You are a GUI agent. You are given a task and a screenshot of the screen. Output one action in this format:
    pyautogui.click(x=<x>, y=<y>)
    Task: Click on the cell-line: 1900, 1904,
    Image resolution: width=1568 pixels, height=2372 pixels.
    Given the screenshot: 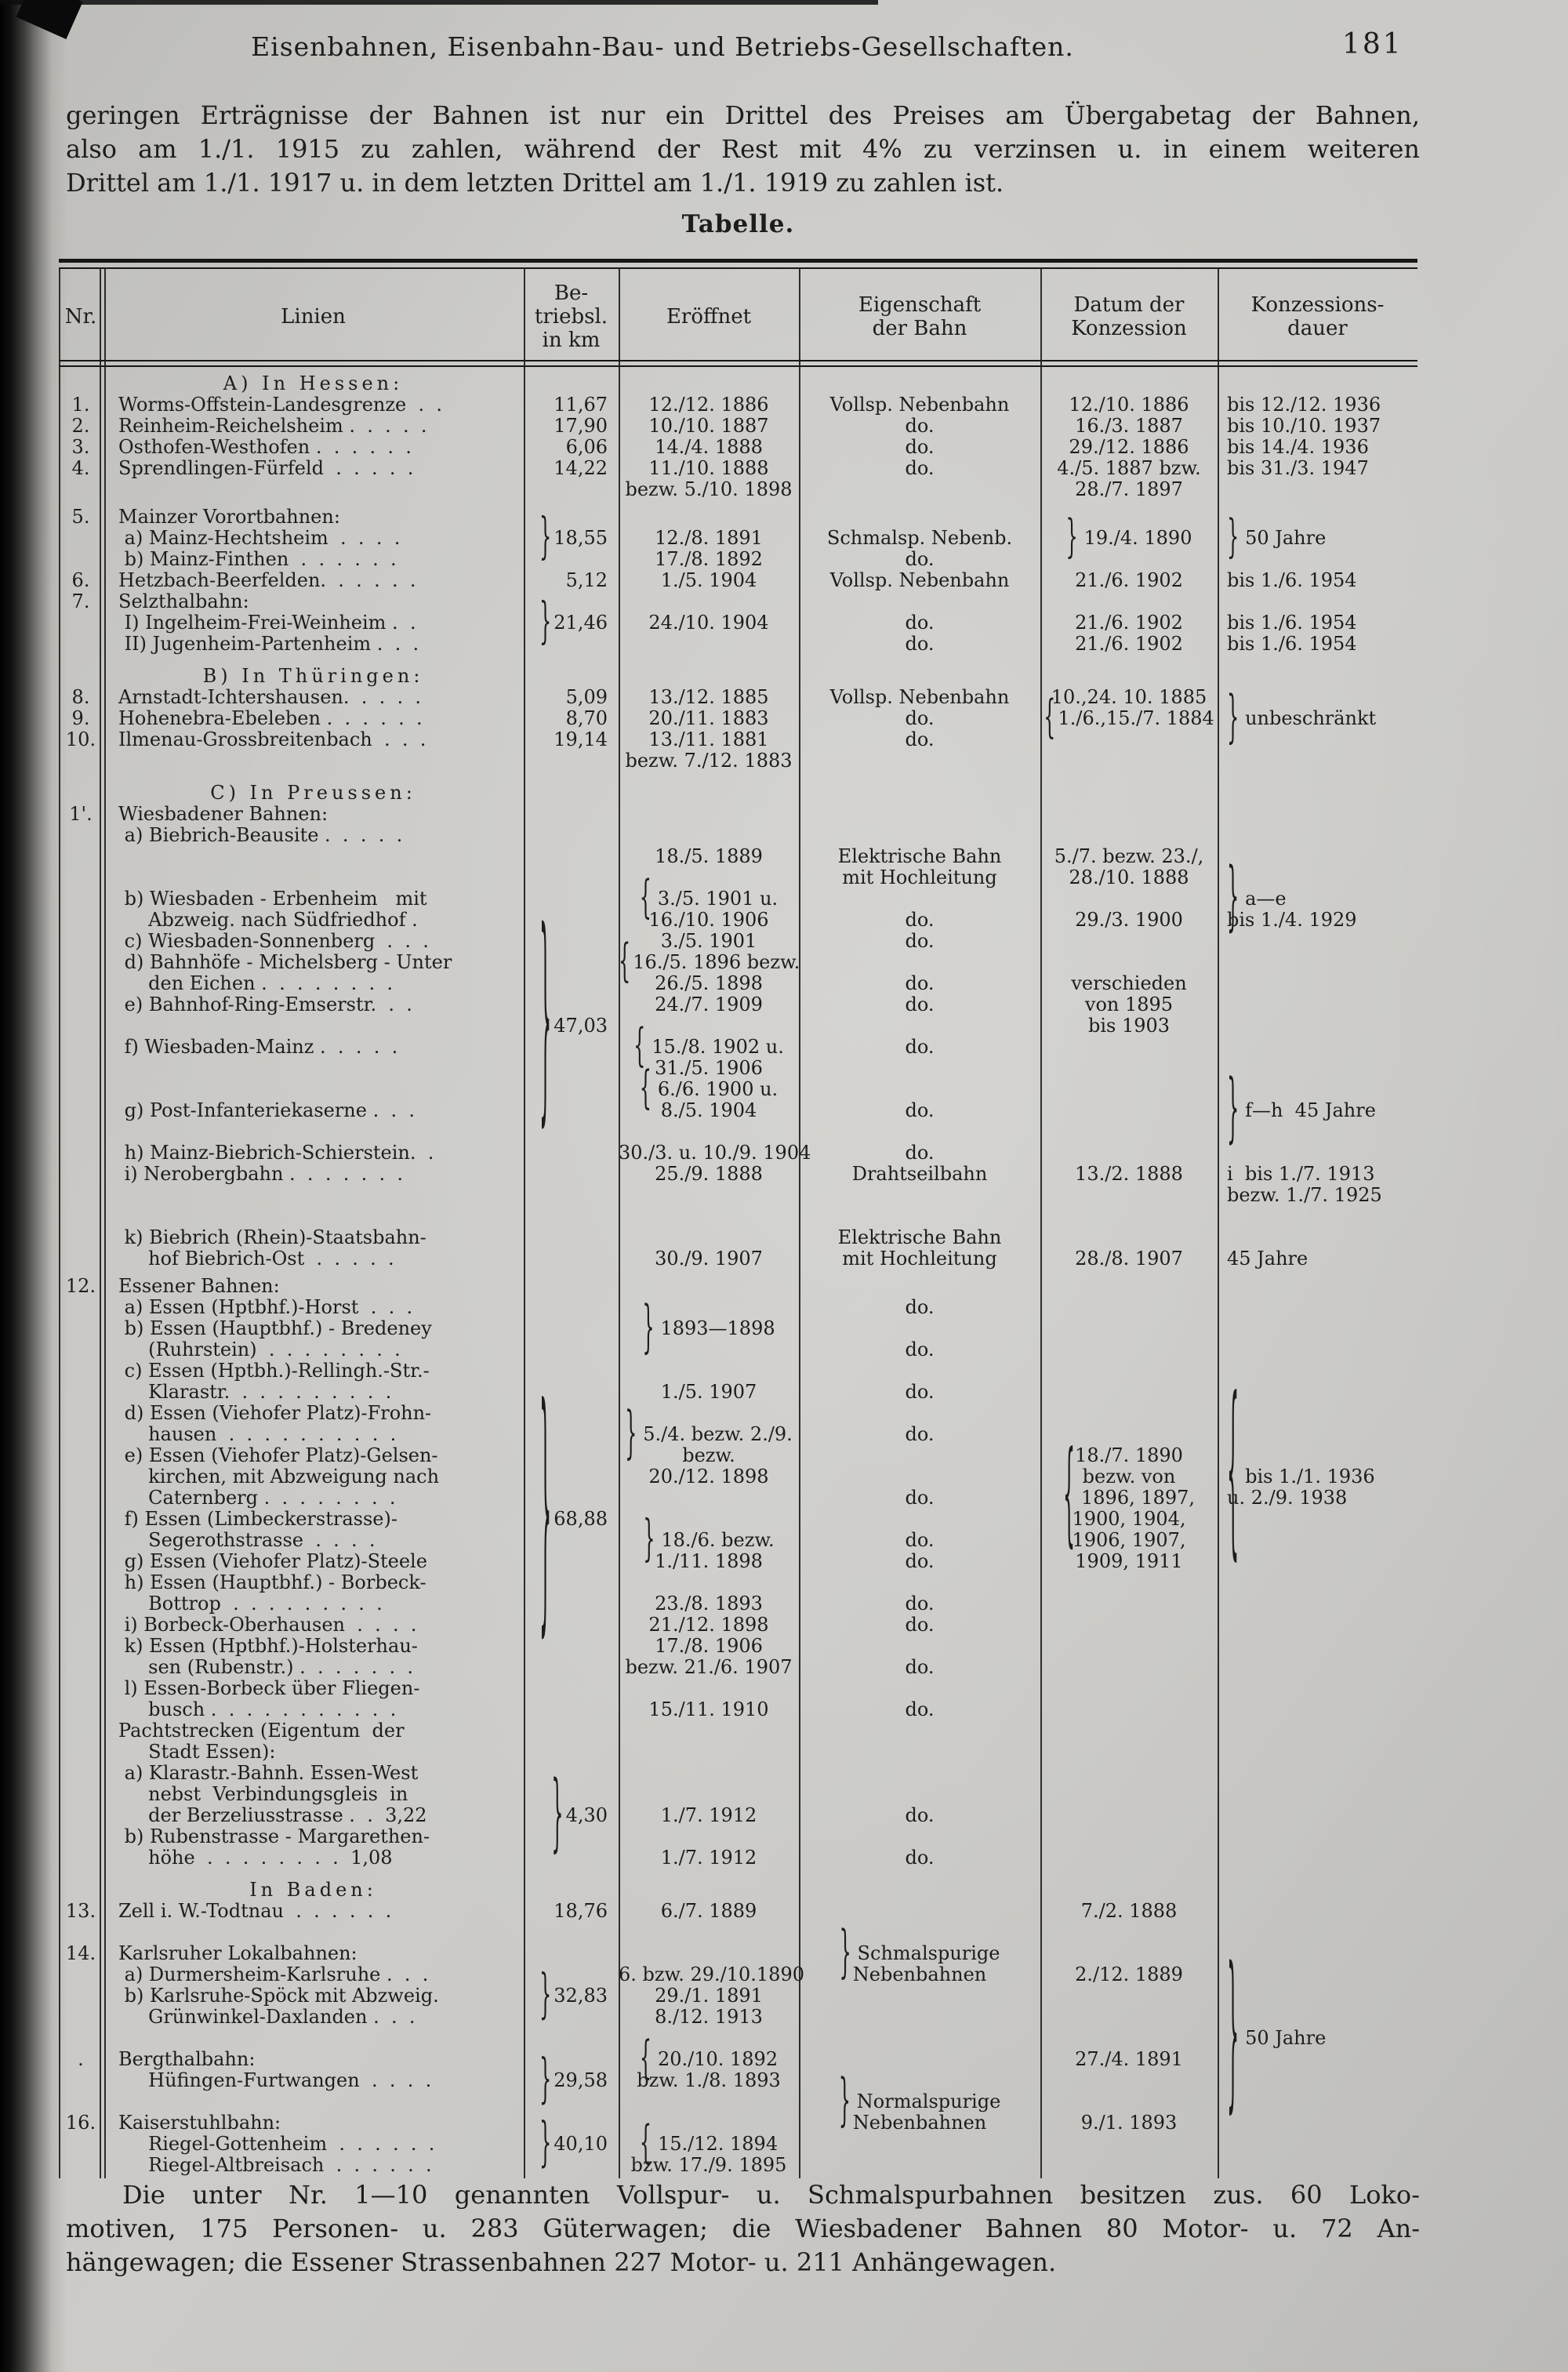 What is the action you would take?
    pyautogui.click(x=1129, y=1519)
    